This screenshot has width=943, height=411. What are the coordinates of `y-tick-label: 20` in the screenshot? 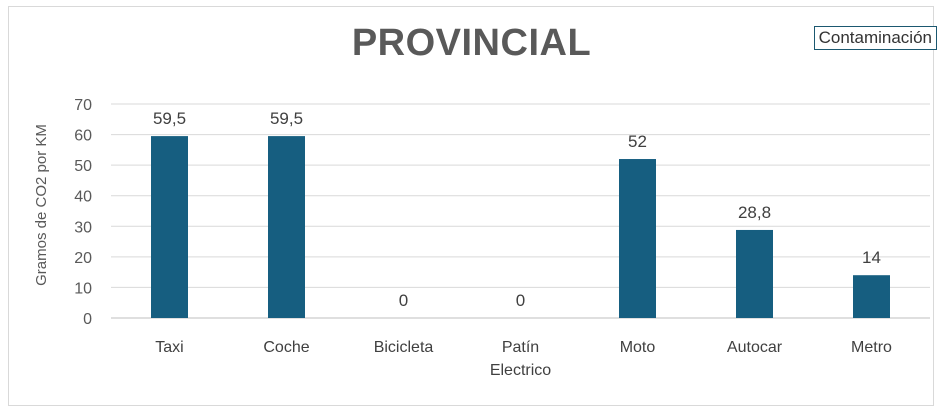 It's located at (83, 258).